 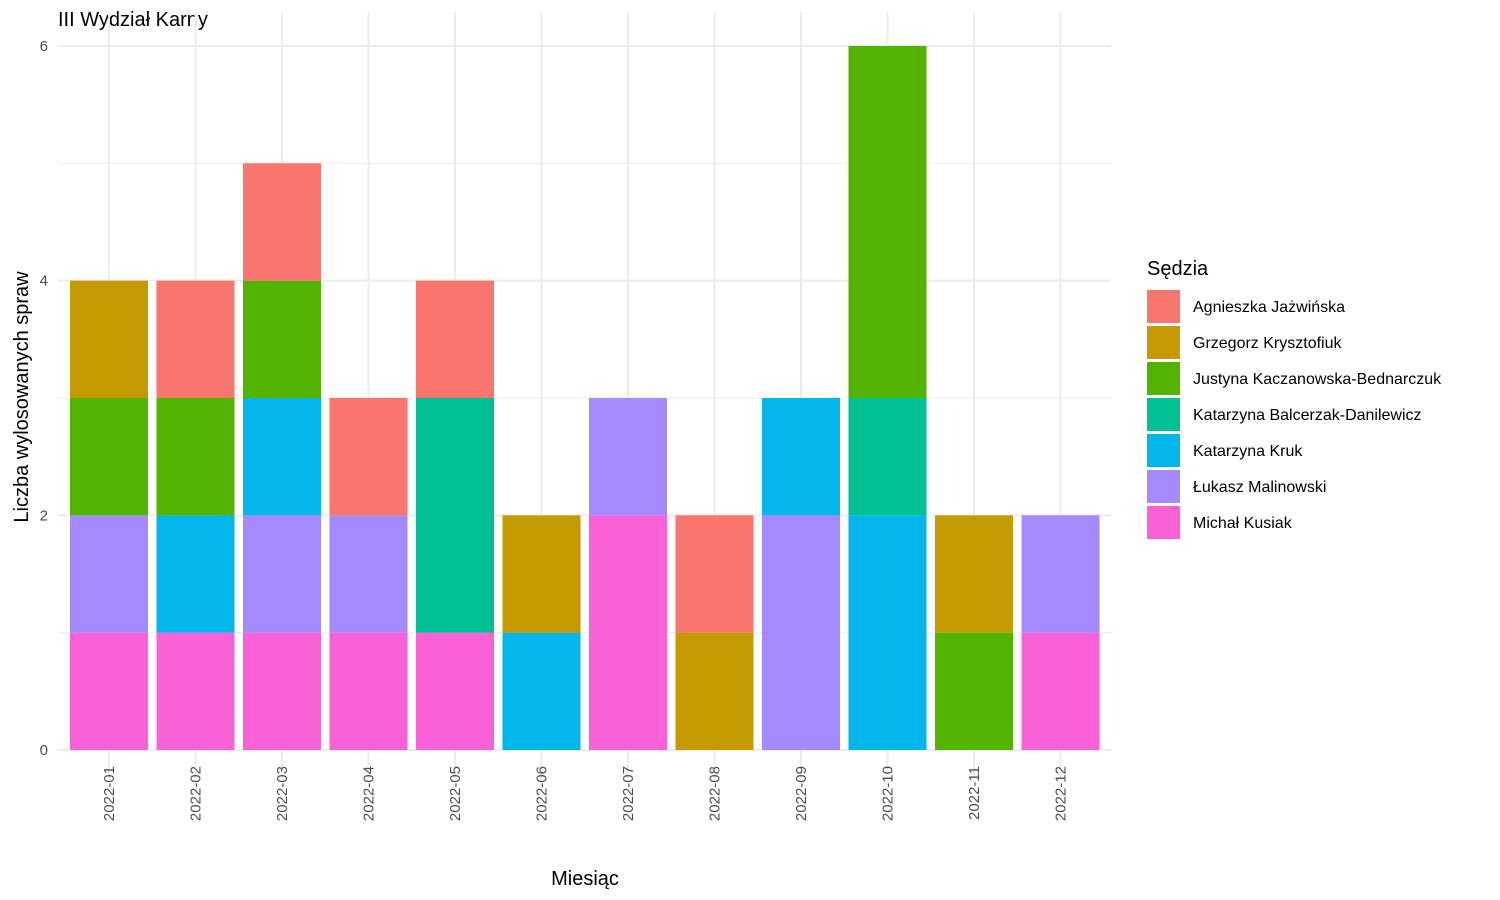 I want to click on x-tick-label: 2022-01, so click(x=109, y=793).